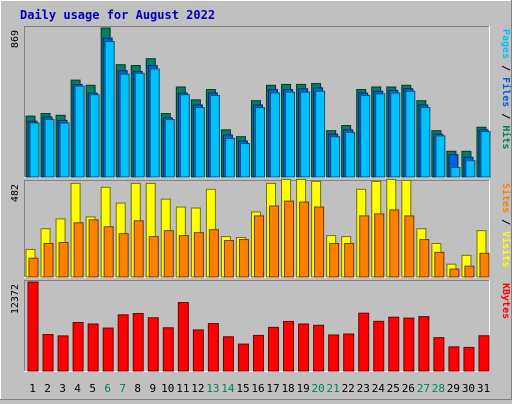 This screenshot has height=404, width=512. I want to click on x-tick-label-20: 20, so click(318, 388).